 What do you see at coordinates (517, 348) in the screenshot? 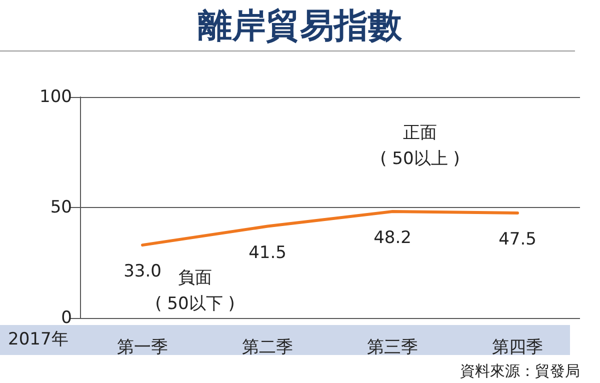
I see `x-tick-label: 第四季` at bounding box center [517, 348].